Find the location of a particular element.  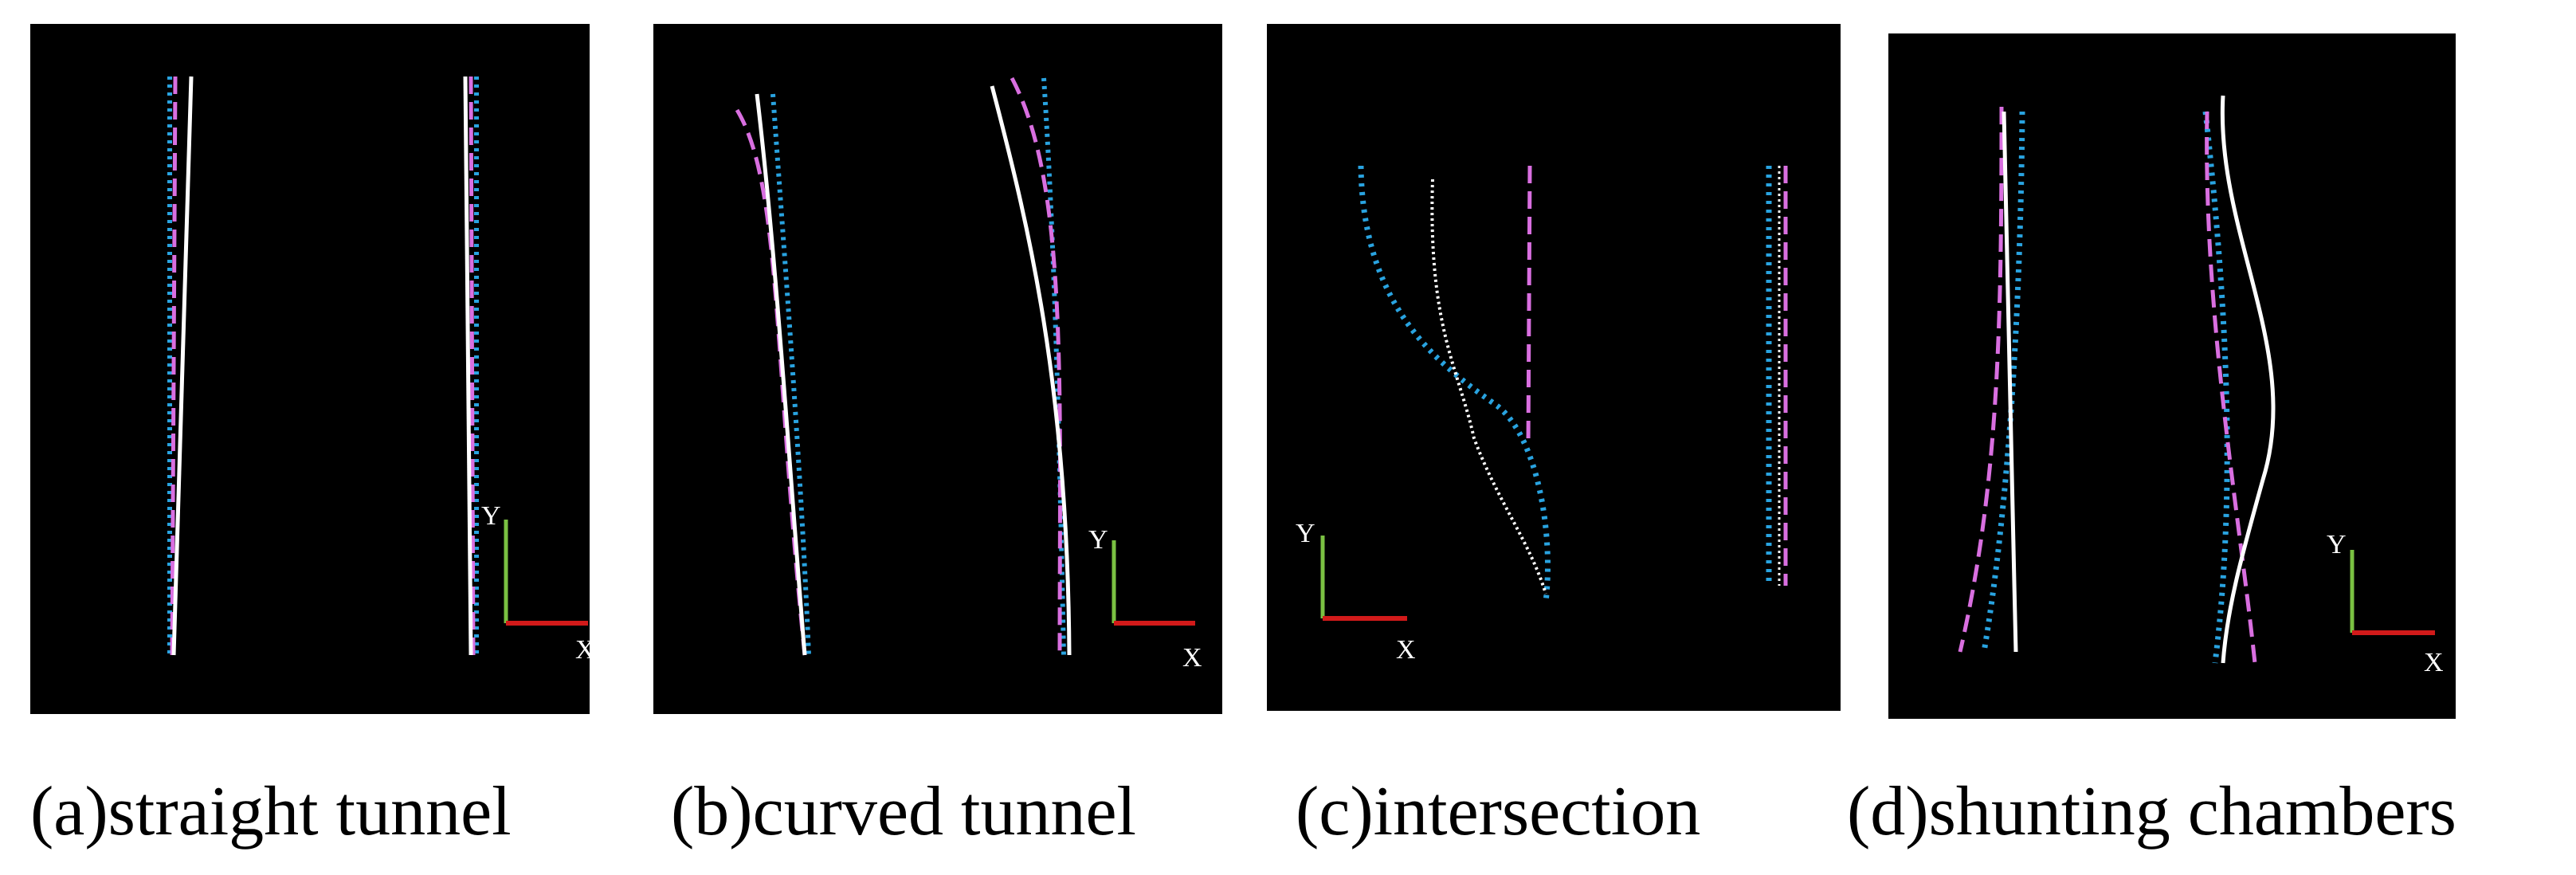

panel-c-x-label: X is located at coordinates (1406, 650).